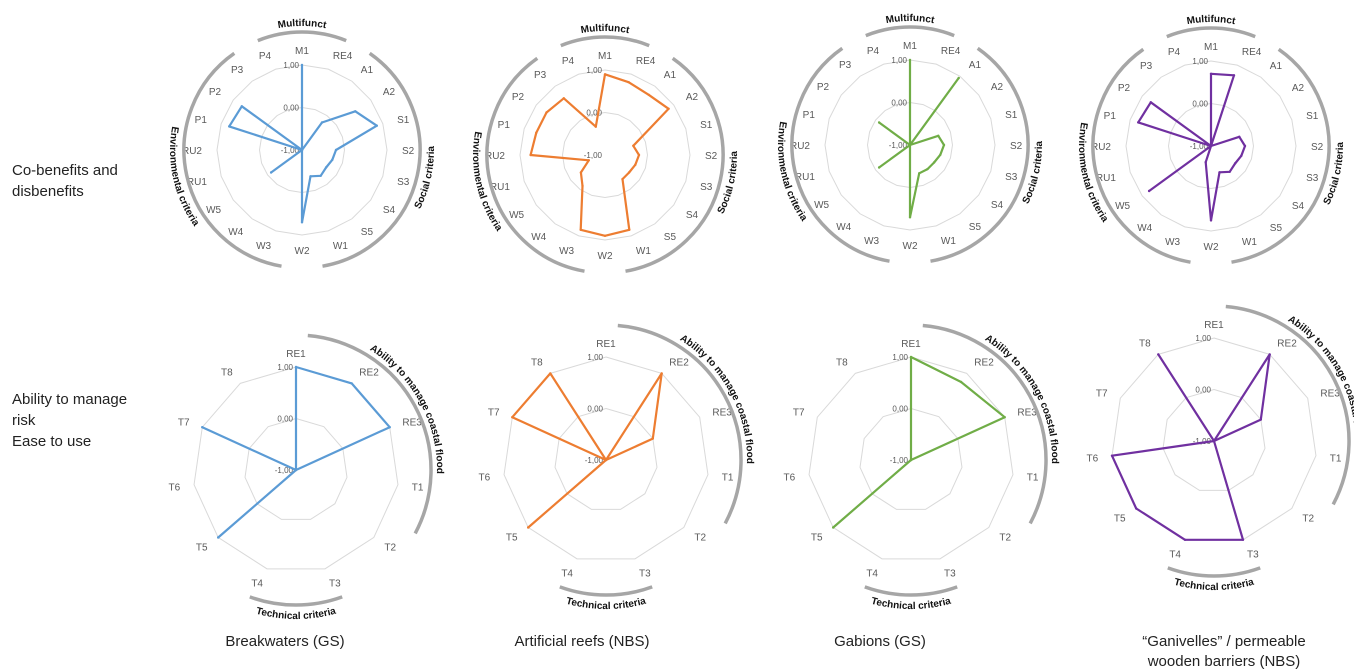 The image size is (1354, 672). Describe the element at coordinates (302, 24) in the screenshot. I see `criteria-label: Multifunct` at that location.